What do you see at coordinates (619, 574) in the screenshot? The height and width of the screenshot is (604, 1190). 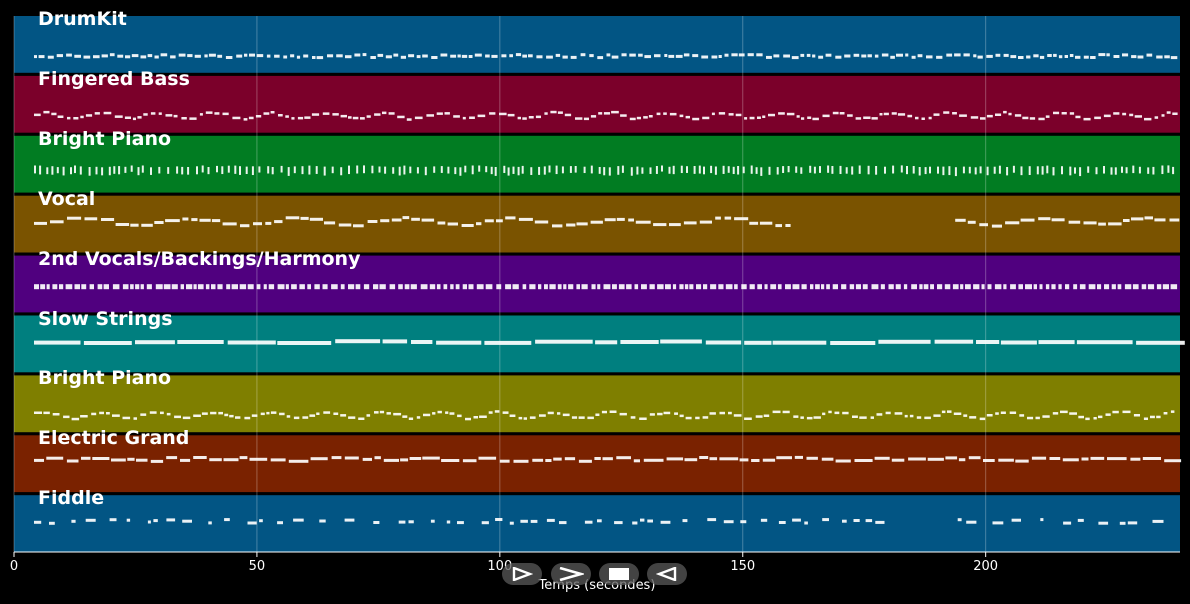 I see `stop-button` at bounding box center [619, 574].